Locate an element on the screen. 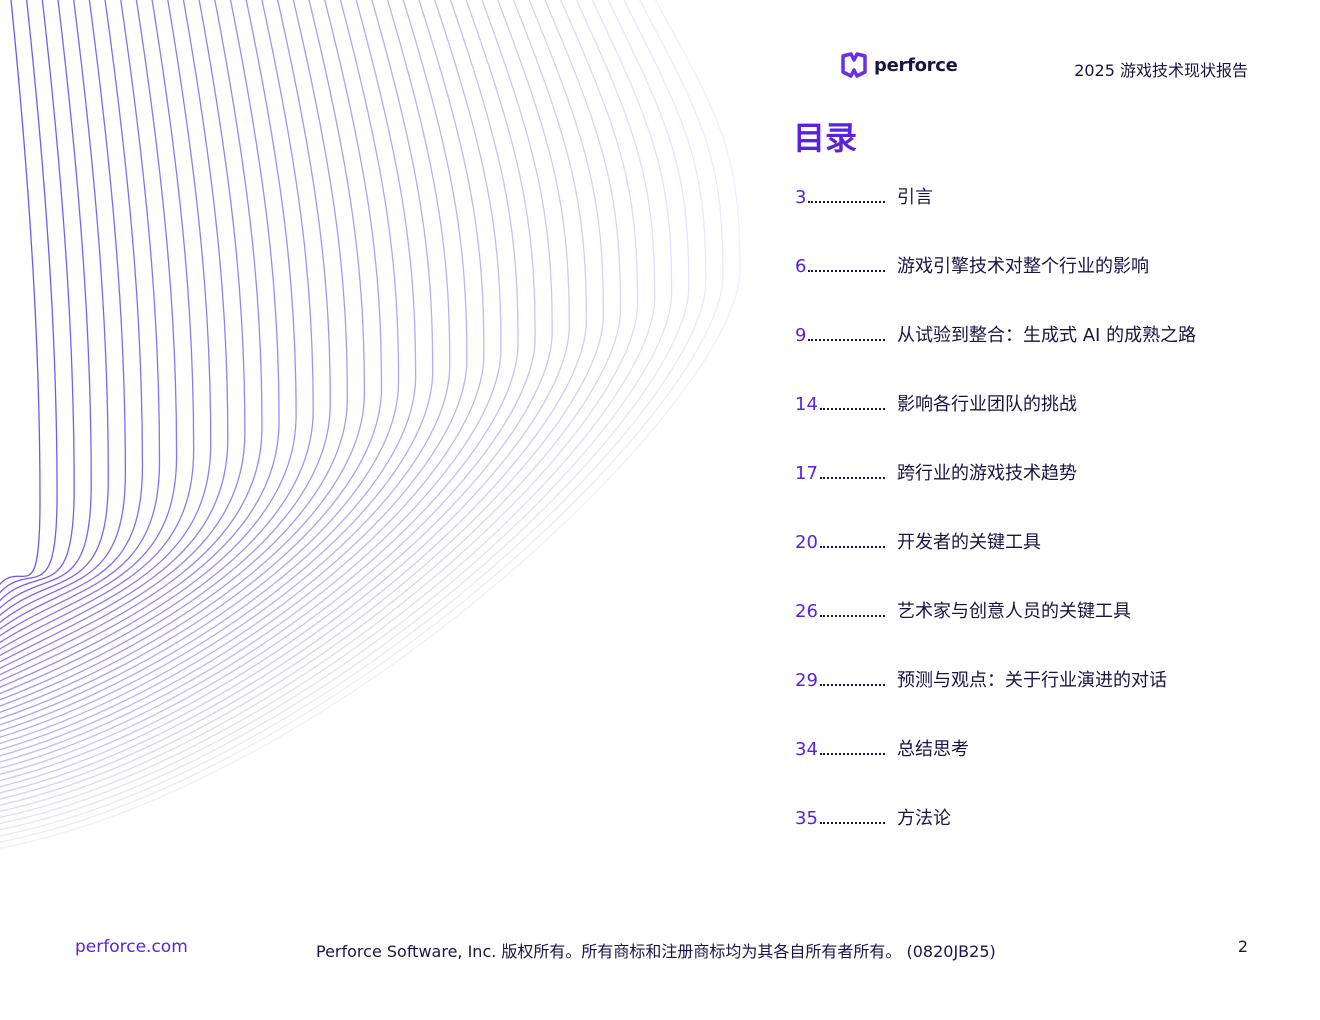  toc-entry-title: 游戏引擎技术对整个行业的影响 is located at coordinates (1023, 266).